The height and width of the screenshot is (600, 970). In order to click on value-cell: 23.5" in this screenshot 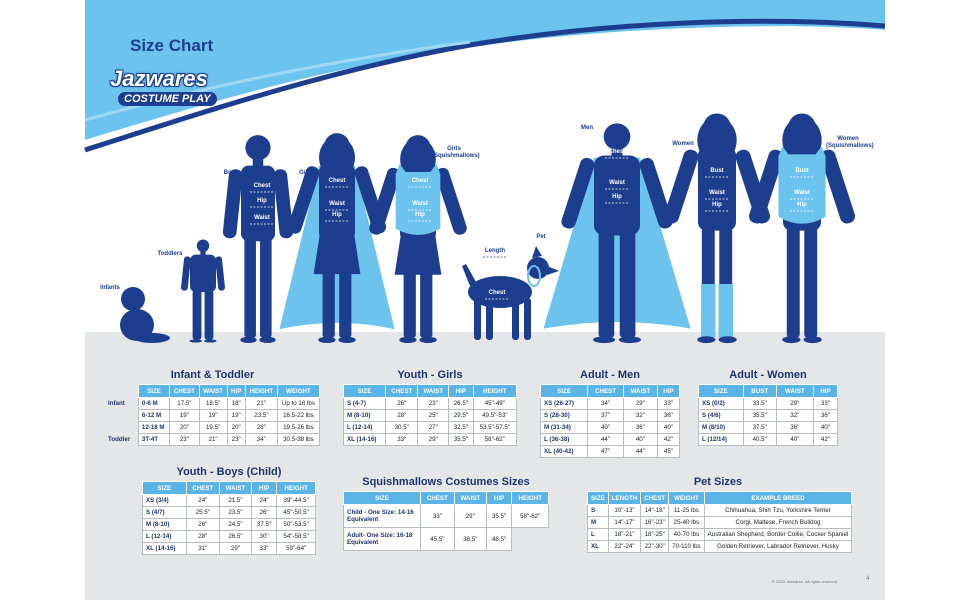, I will do `click(235, 512)`.